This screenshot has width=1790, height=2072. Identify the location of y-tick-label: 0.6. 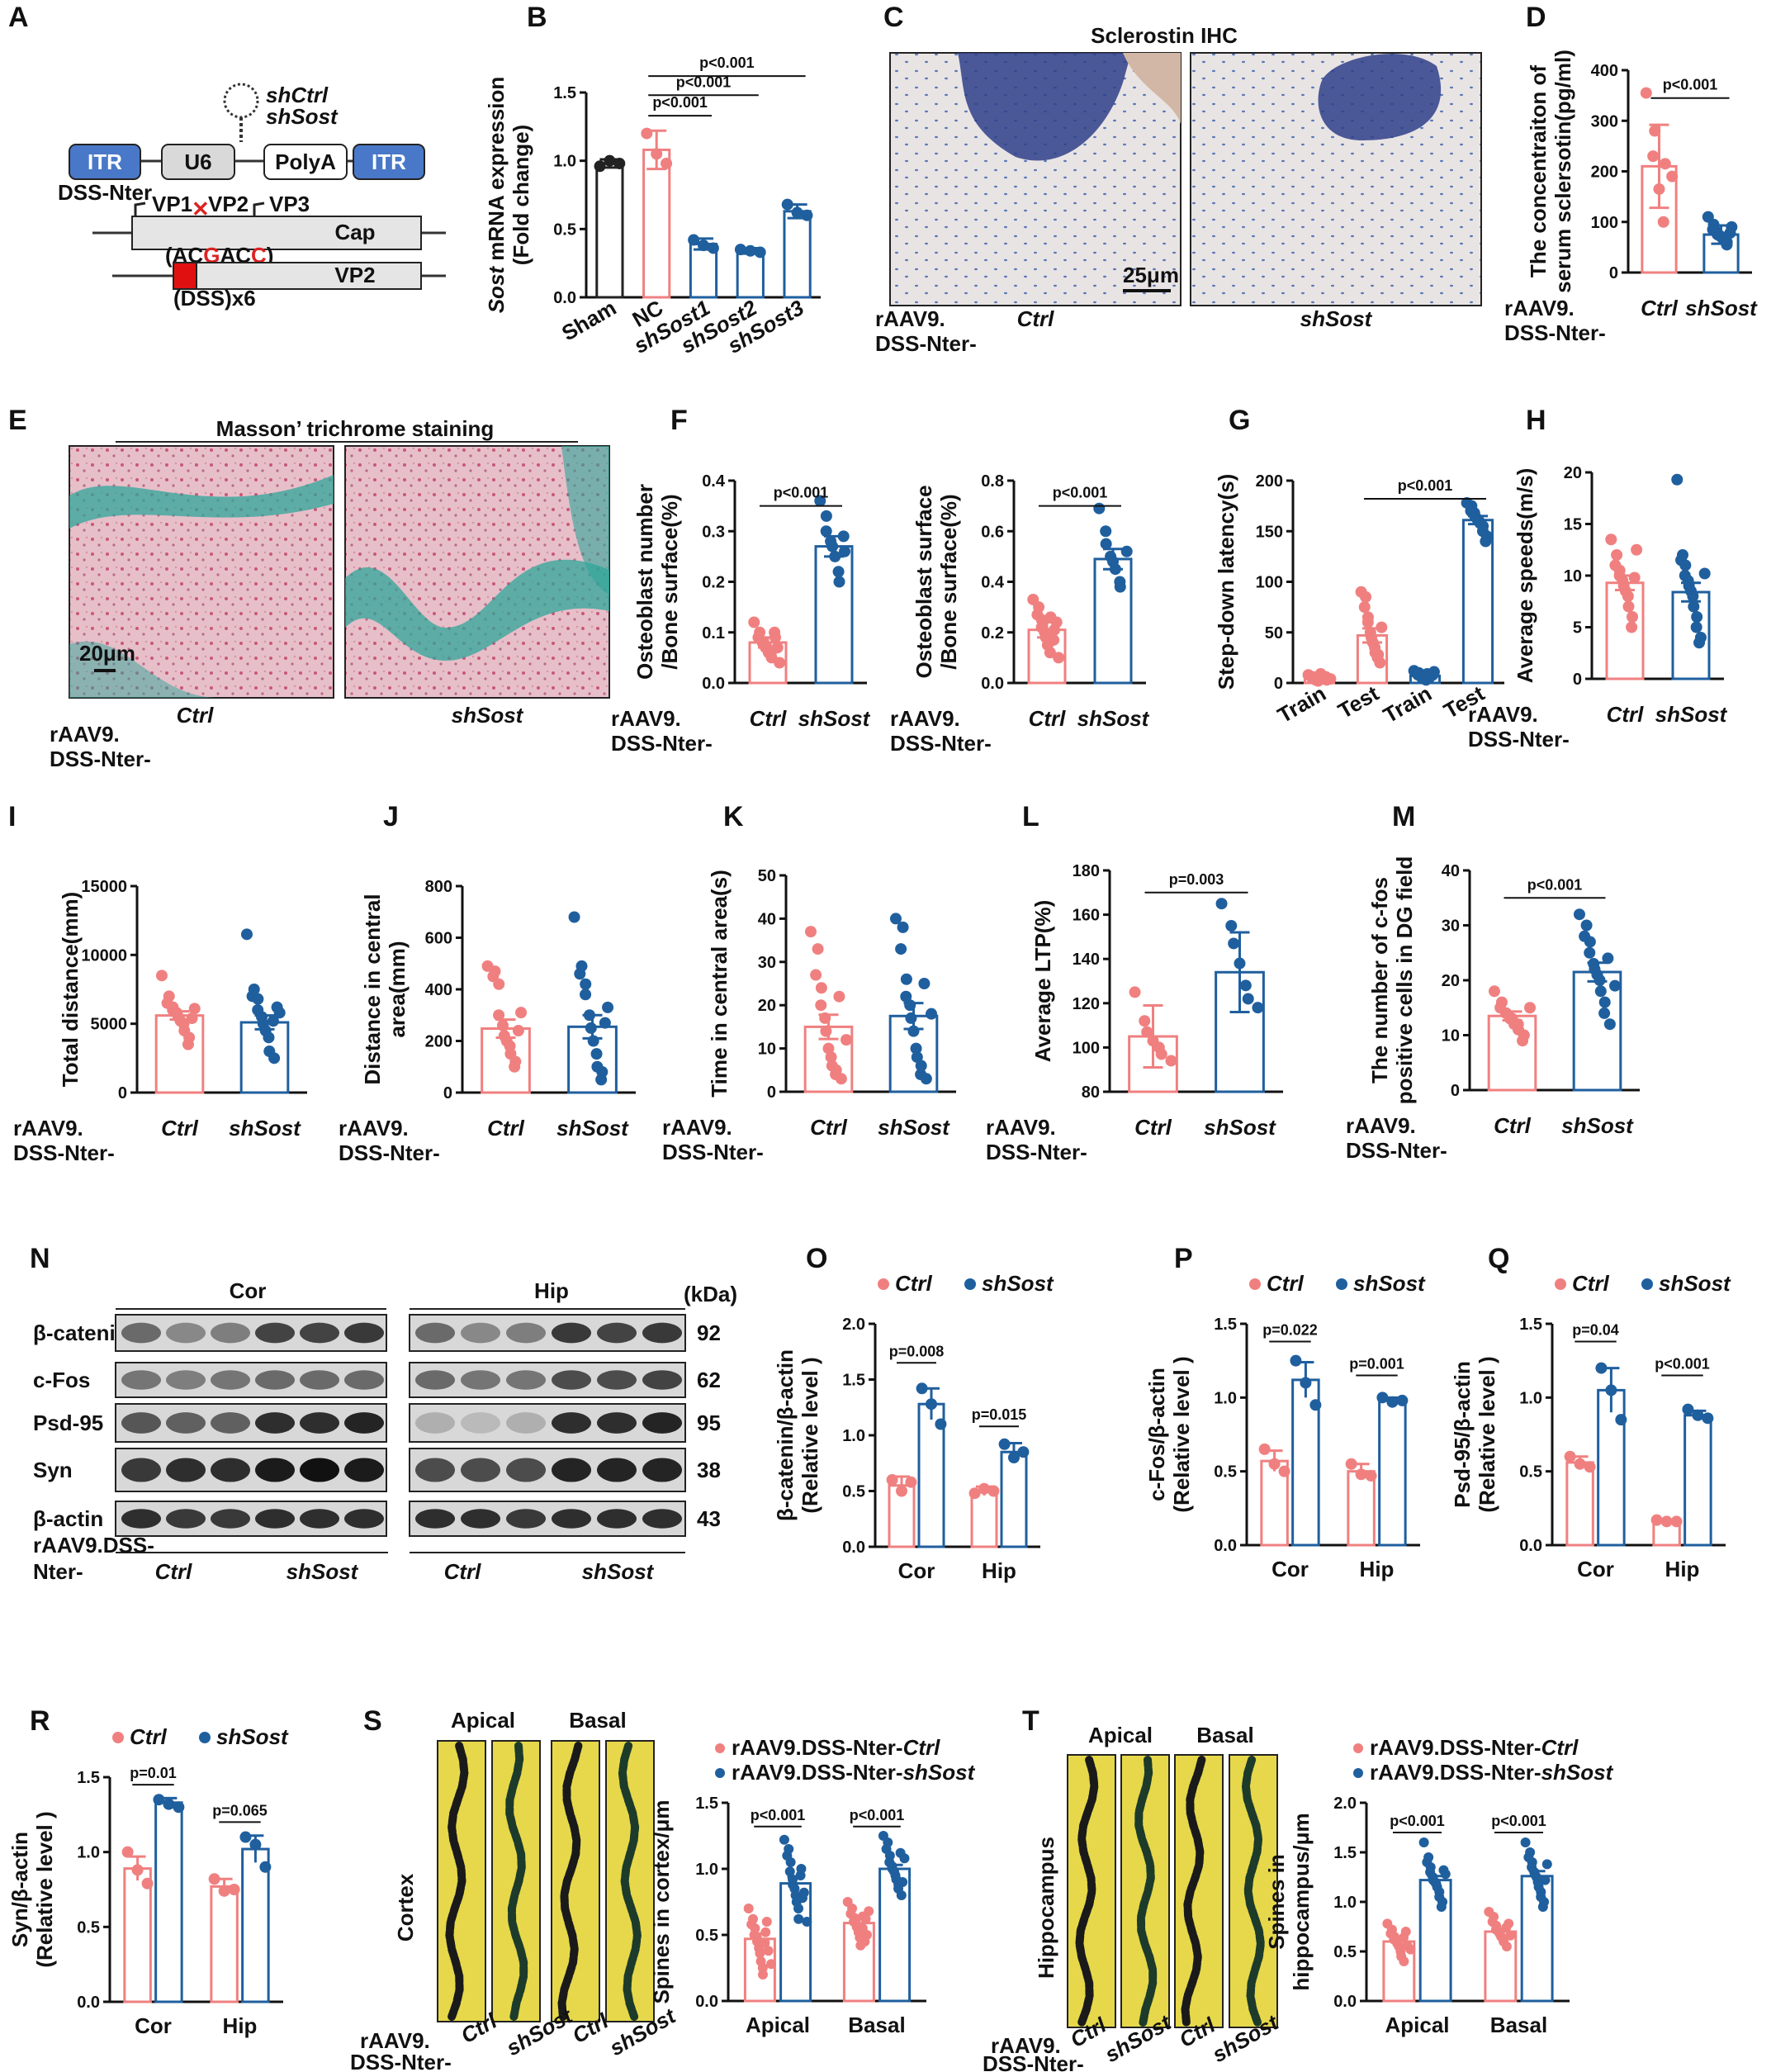
(992, 532).